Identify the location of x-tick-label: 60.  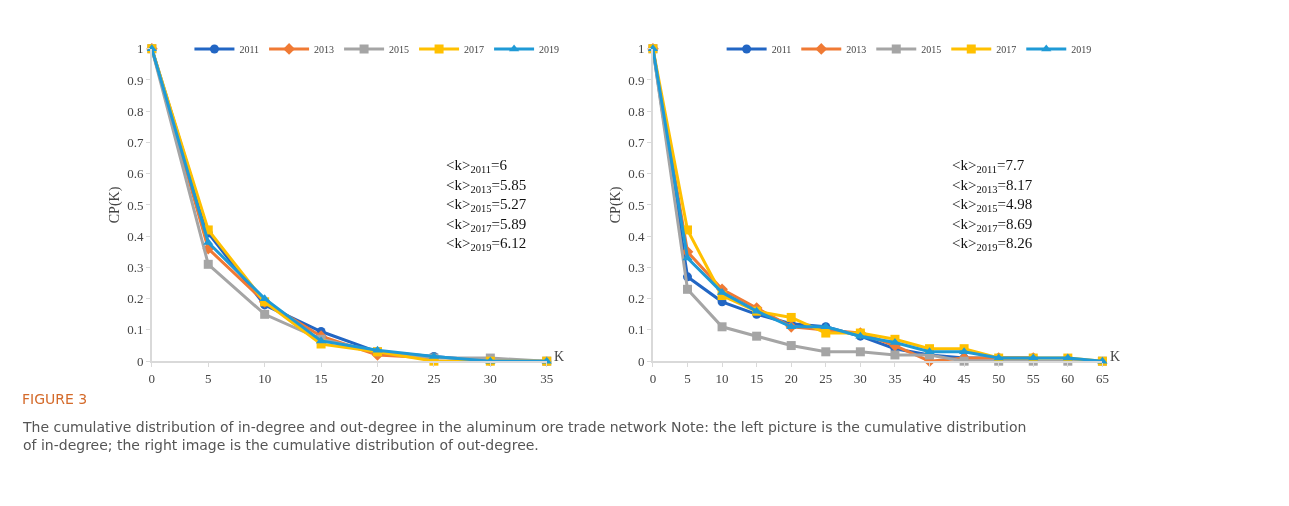
(1068, 378).